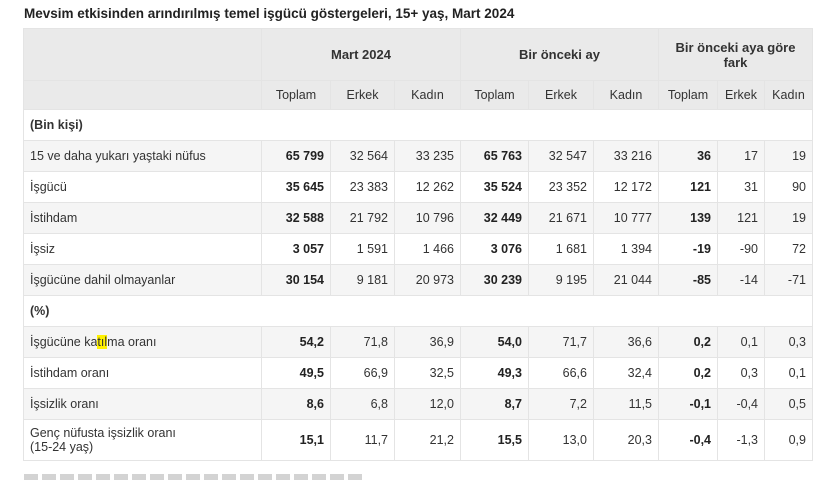  I want to click on cell: -71, so click(789, 280).